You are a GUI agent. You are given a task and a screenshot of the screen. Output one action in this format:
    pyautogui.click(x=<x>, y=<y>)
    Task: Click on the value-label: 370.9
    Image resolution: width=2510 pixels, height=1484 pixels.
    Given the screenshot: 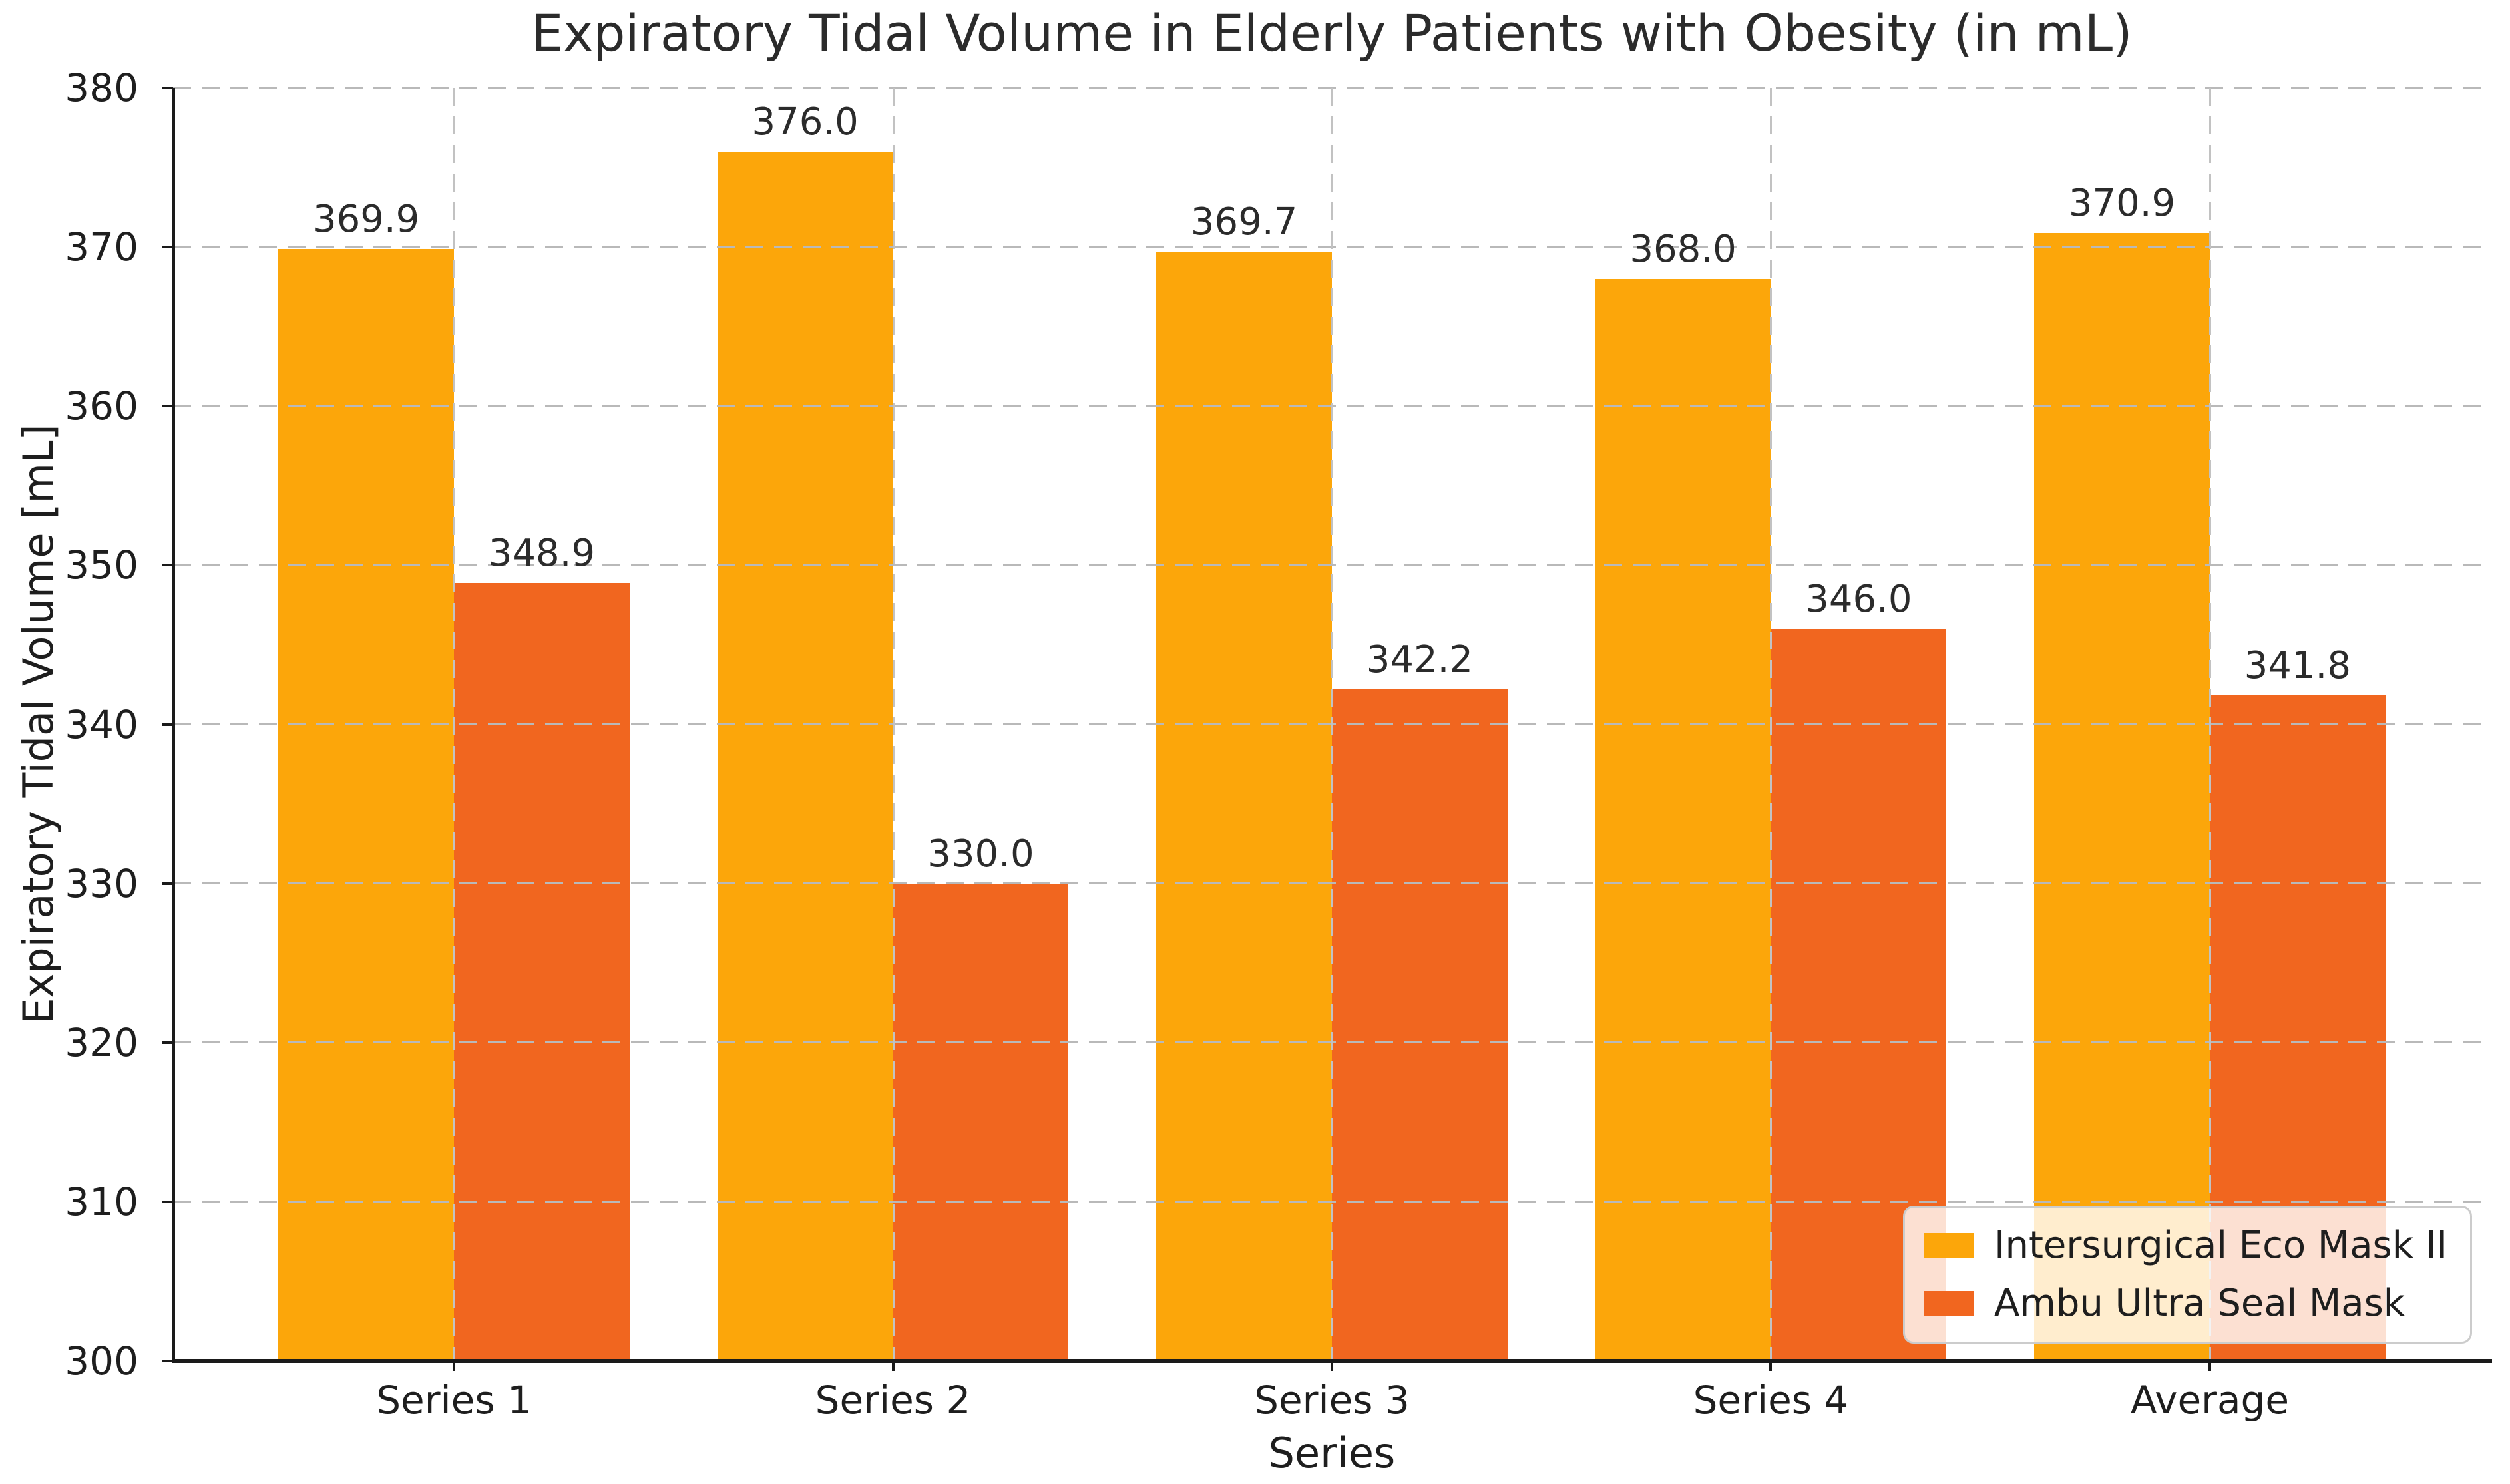 What is the action you would take?
    pyautogui.click(x=2122, y=203)
    